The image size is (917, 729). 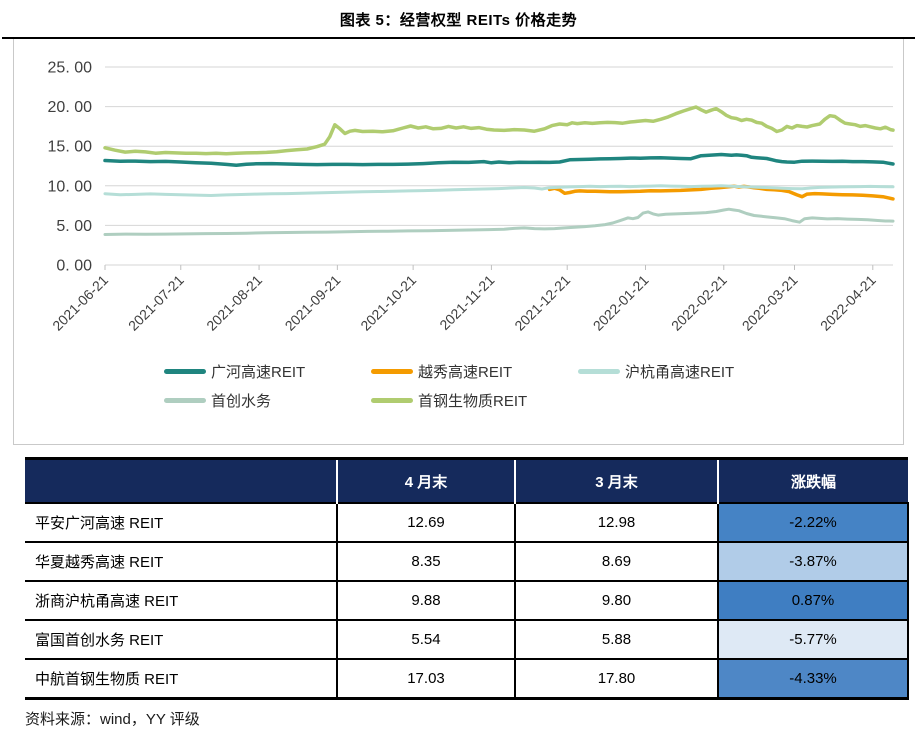 I want to click on header-cell-april: 4 月末, so click(x=425, y=480).